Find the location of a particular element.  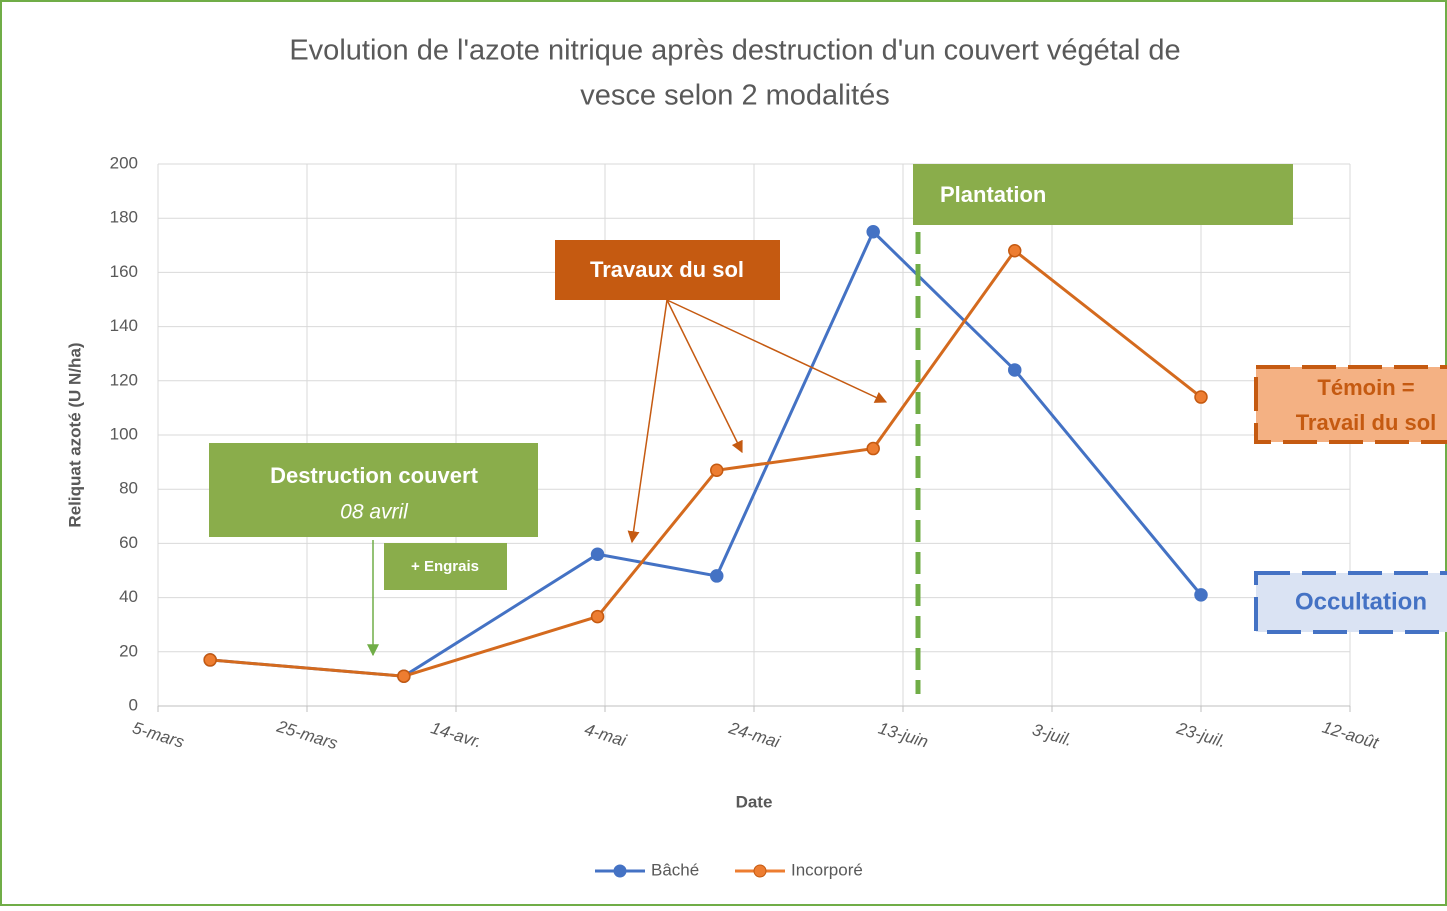

y-tick-label: 80 is located at coordinates (128, 488).